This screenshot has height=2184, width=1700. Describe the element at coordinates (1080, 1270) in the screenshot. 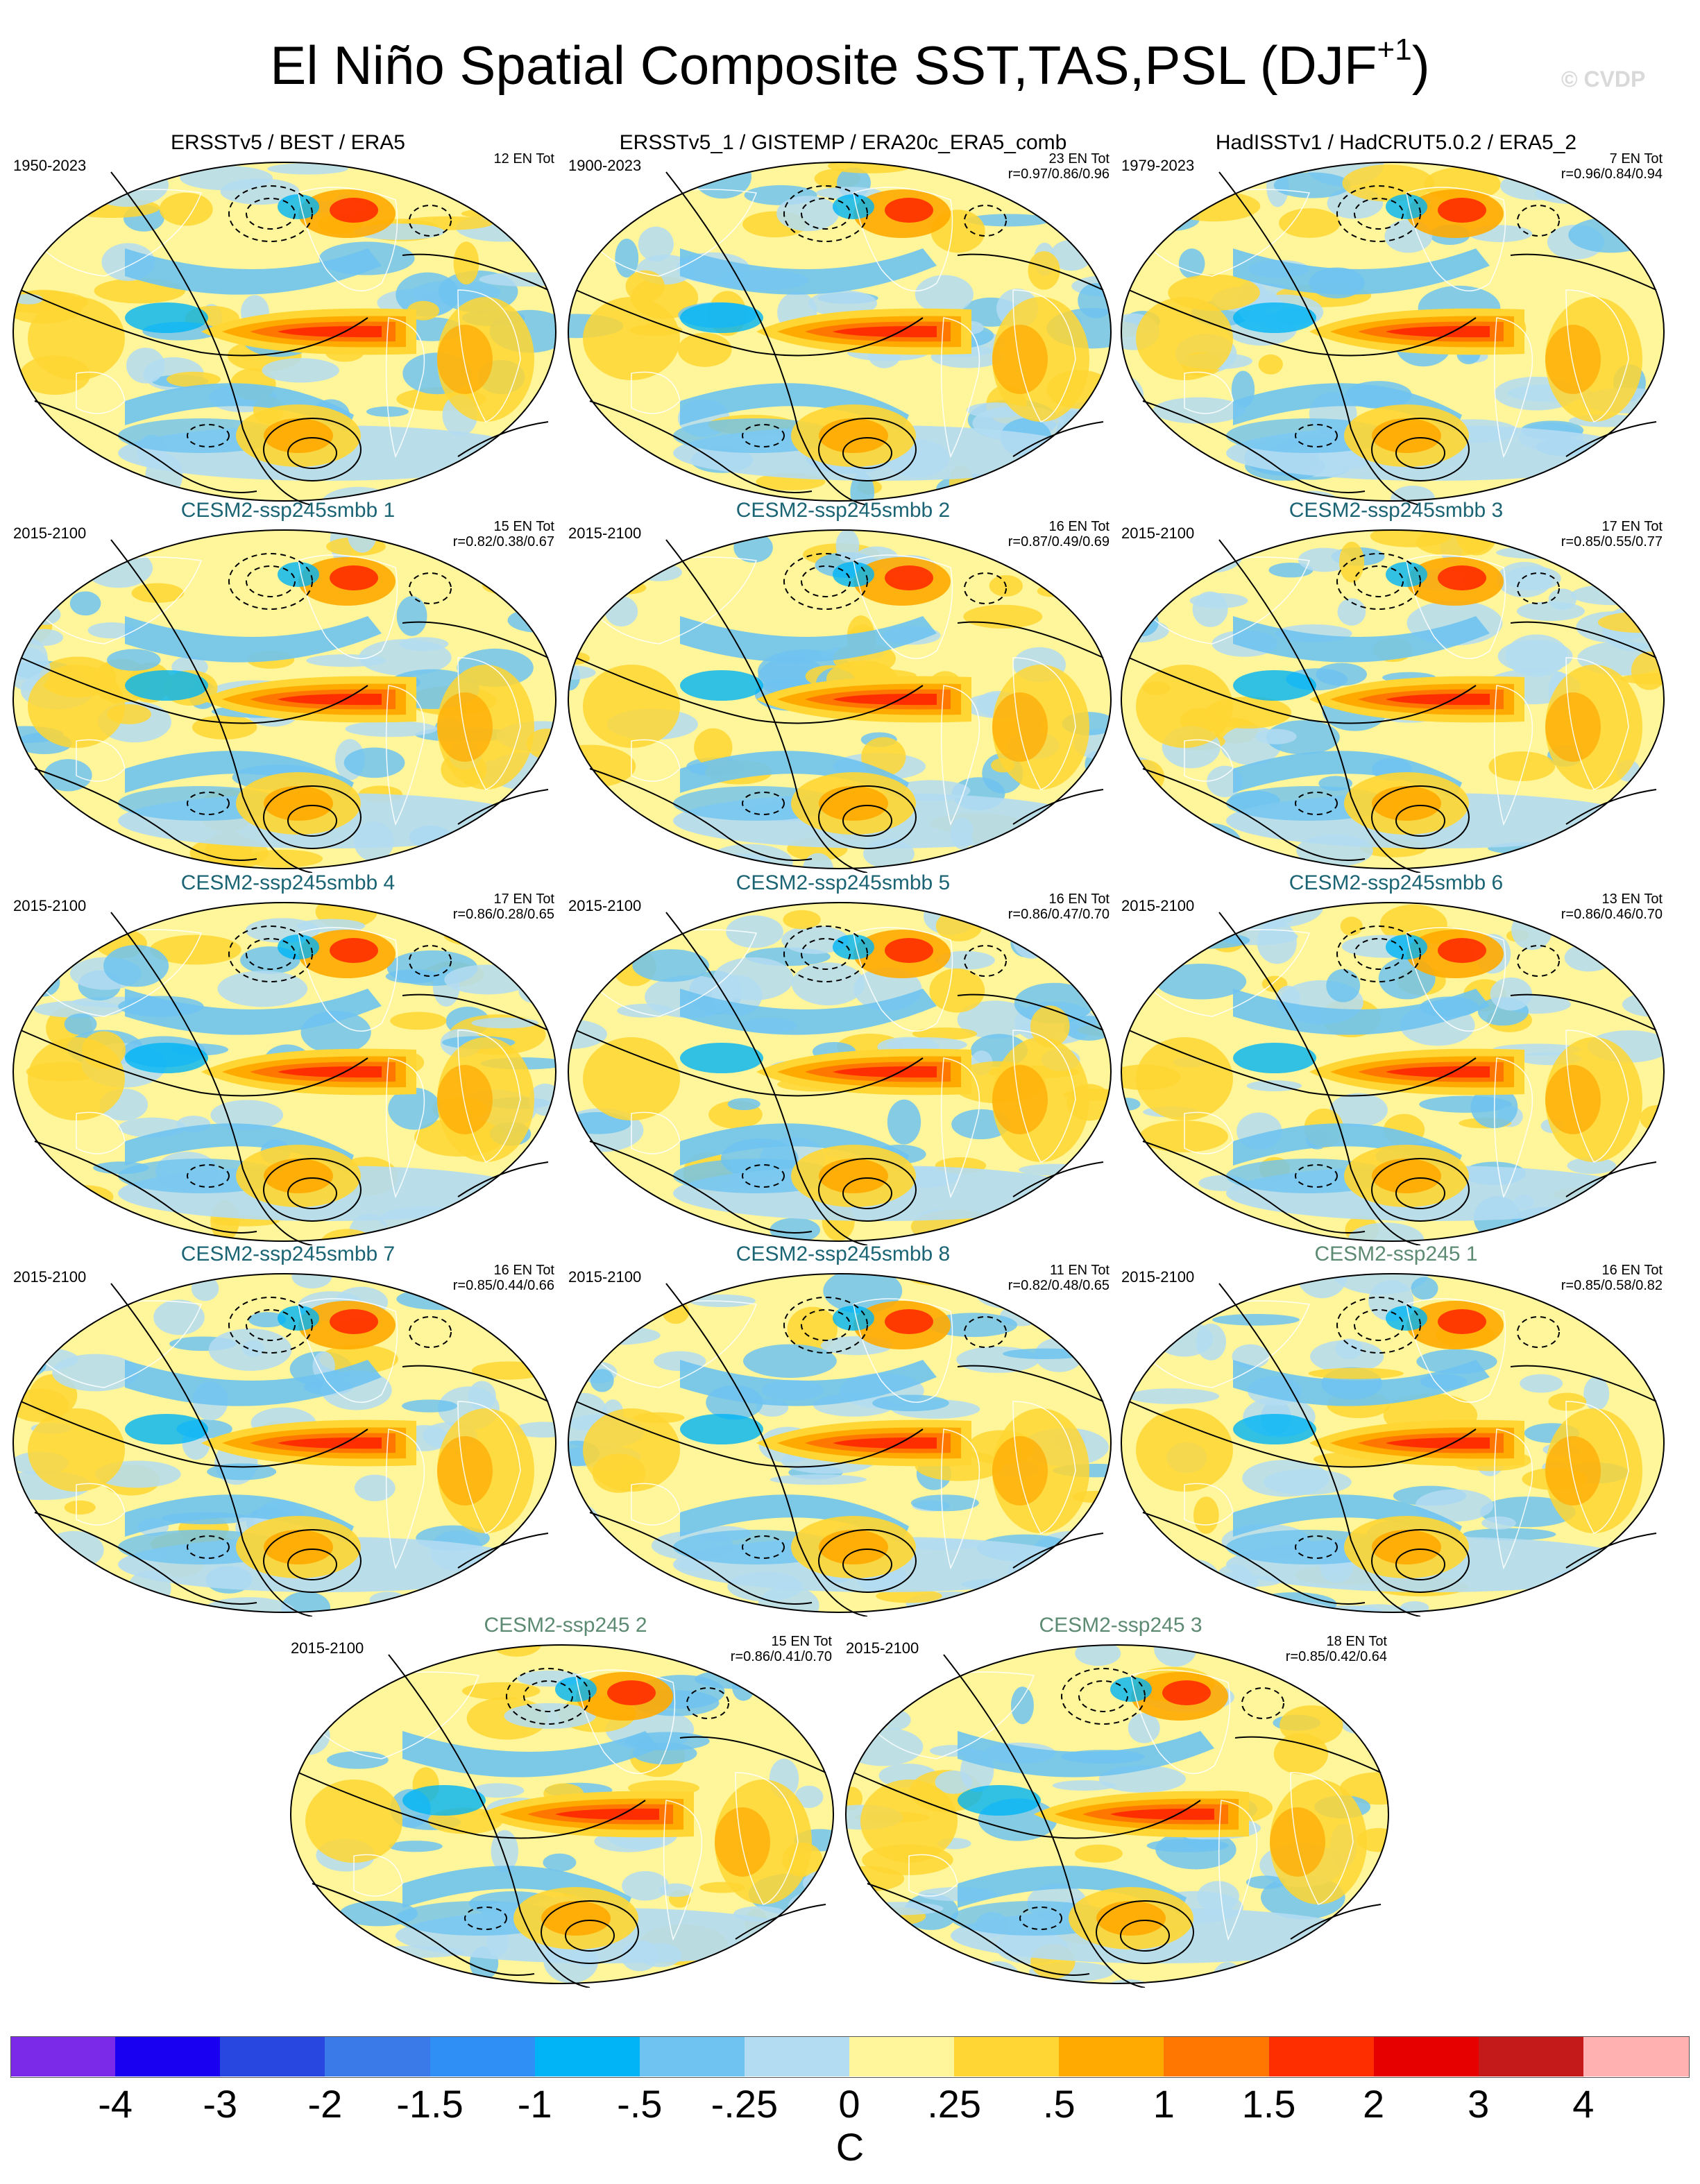

I see `panel-en-count: 11 EN Tot` at that location.